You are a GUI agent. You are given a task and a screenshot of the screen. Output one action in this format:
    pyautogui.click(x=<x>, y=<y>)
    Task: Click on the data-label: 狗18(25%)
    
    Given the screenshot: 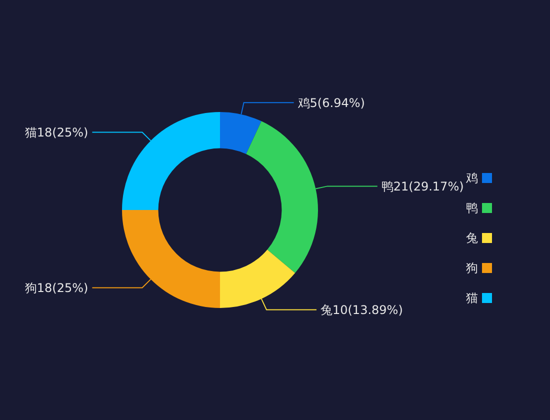 What is the action you would take?
    pyautogui.click(x=56, y=287)
    